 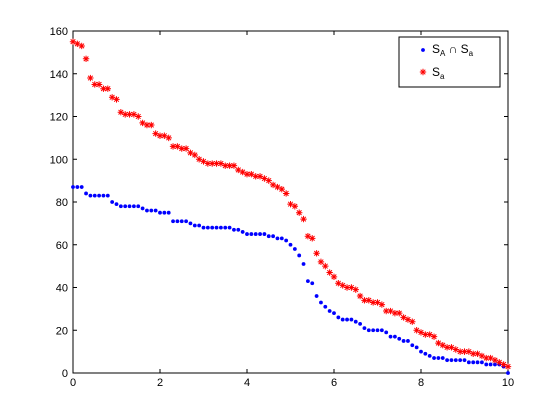 What do you see at coordinates (59, 75) in the screenshot?
I see `y-tick-label: 140` at bounding box center [59, 75].